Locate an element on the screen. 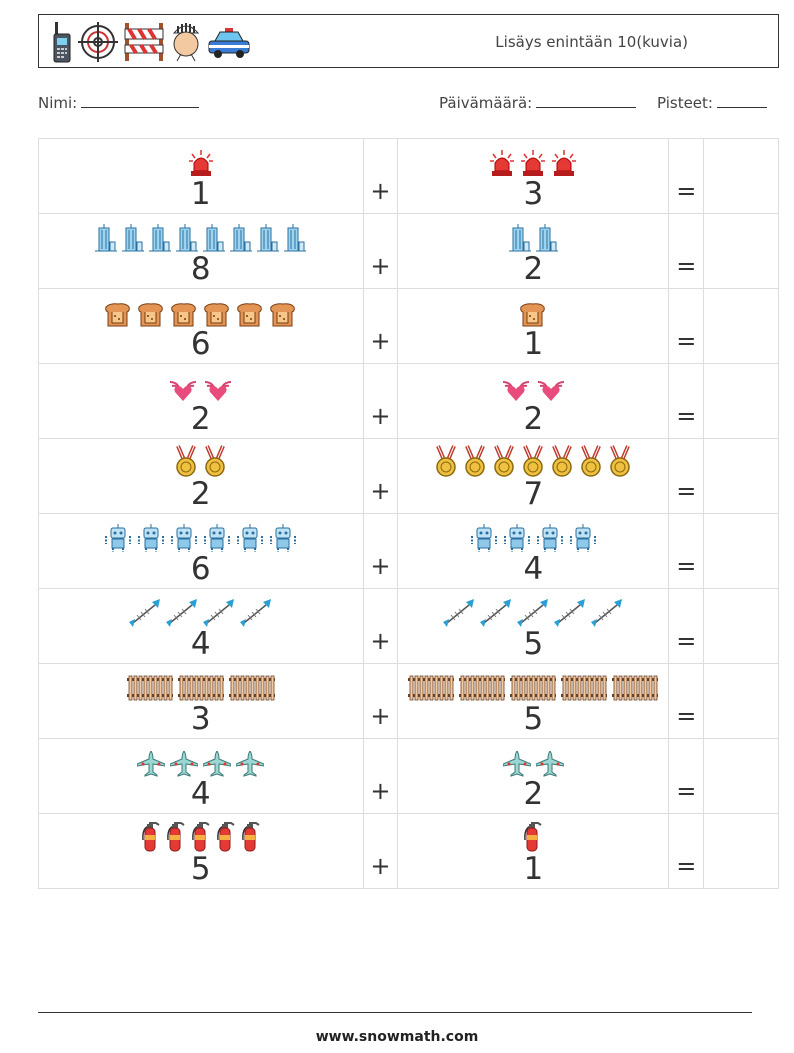  date-label: Päivämäärä: is located at coordinates (486, 103).